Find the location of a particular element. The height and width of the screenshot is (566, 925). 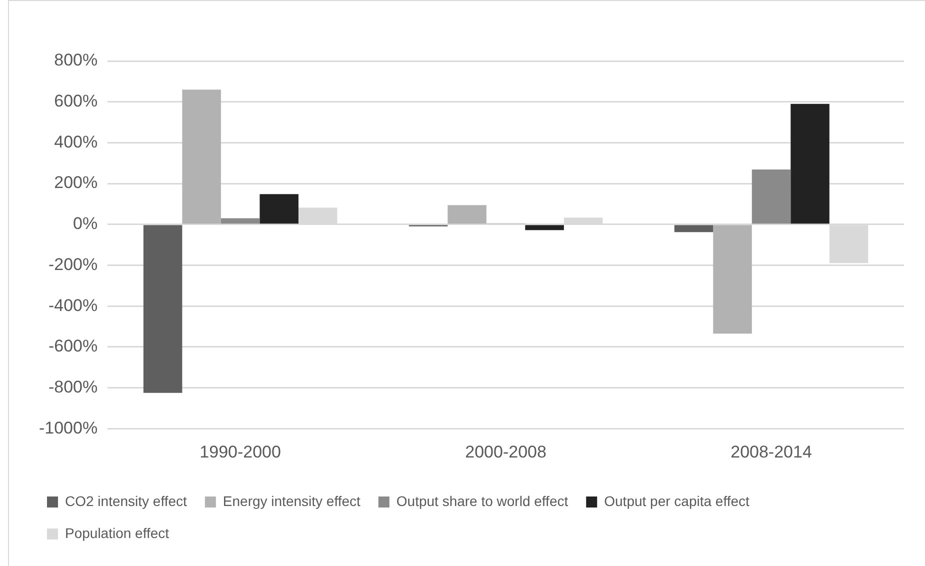

legend-label: Population effect is located at coordinates (117, 532).